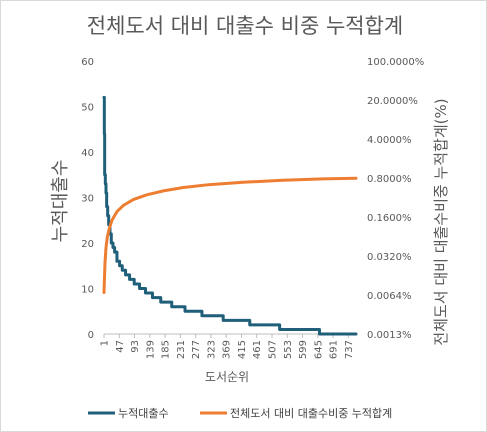 The height and width of the screenshot is (432, 487). What do you see at coordinates (143, 413) in the screenshot?
I see `legend-label-cumulative-loans: 누적대출수` at bounding box center [143, 413].